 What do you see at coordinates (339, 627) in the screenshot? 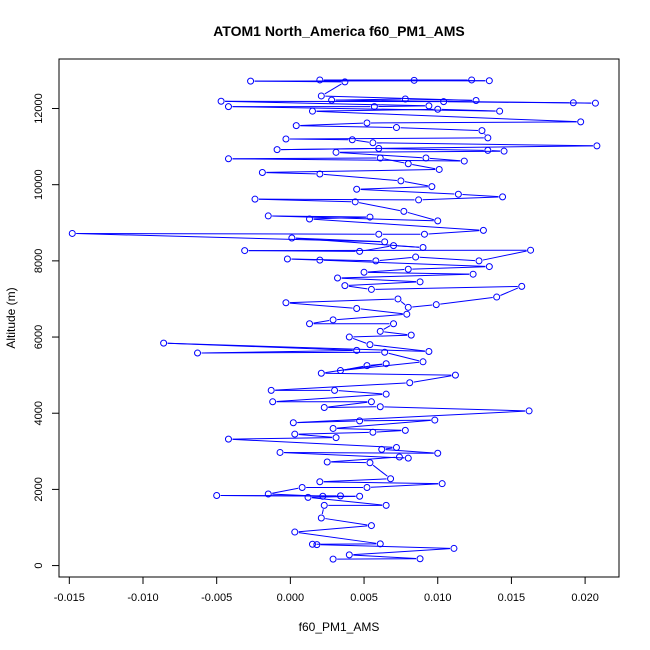
I see `x-axis-label: f60_PM1_AMS` at bounding box center [339, 627].